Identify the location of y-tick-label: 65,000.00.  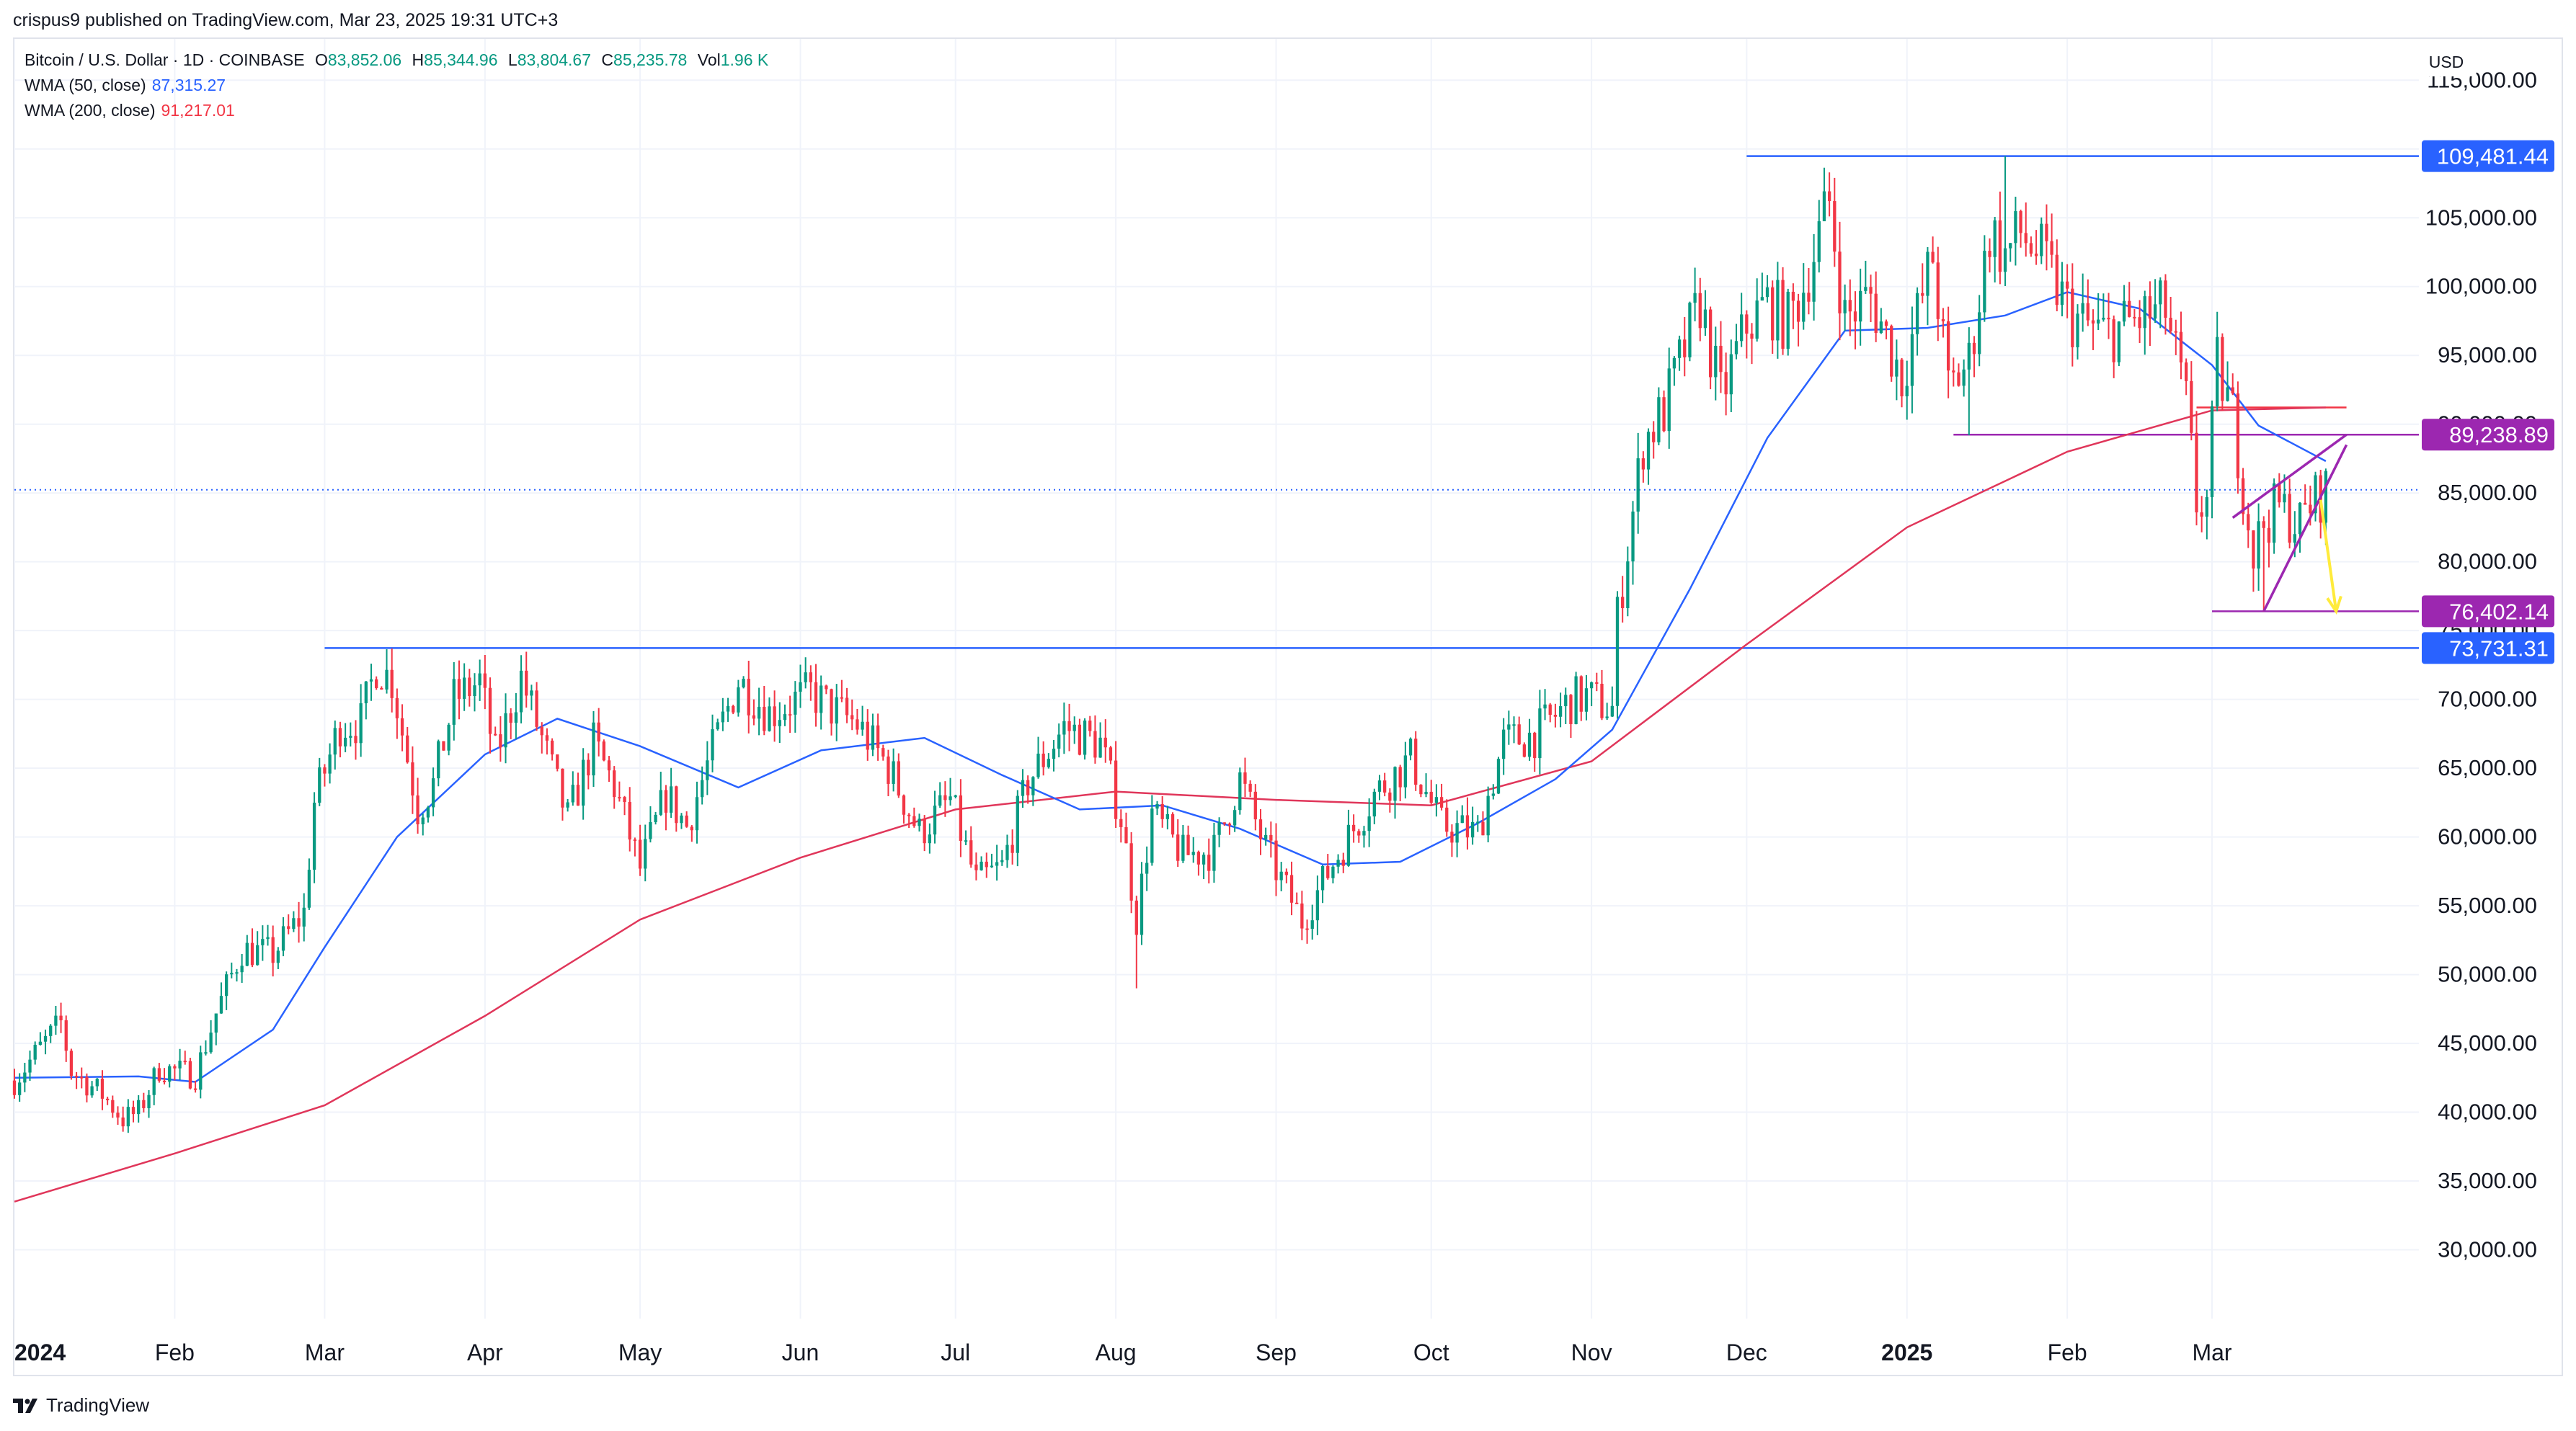
(2487, 767).